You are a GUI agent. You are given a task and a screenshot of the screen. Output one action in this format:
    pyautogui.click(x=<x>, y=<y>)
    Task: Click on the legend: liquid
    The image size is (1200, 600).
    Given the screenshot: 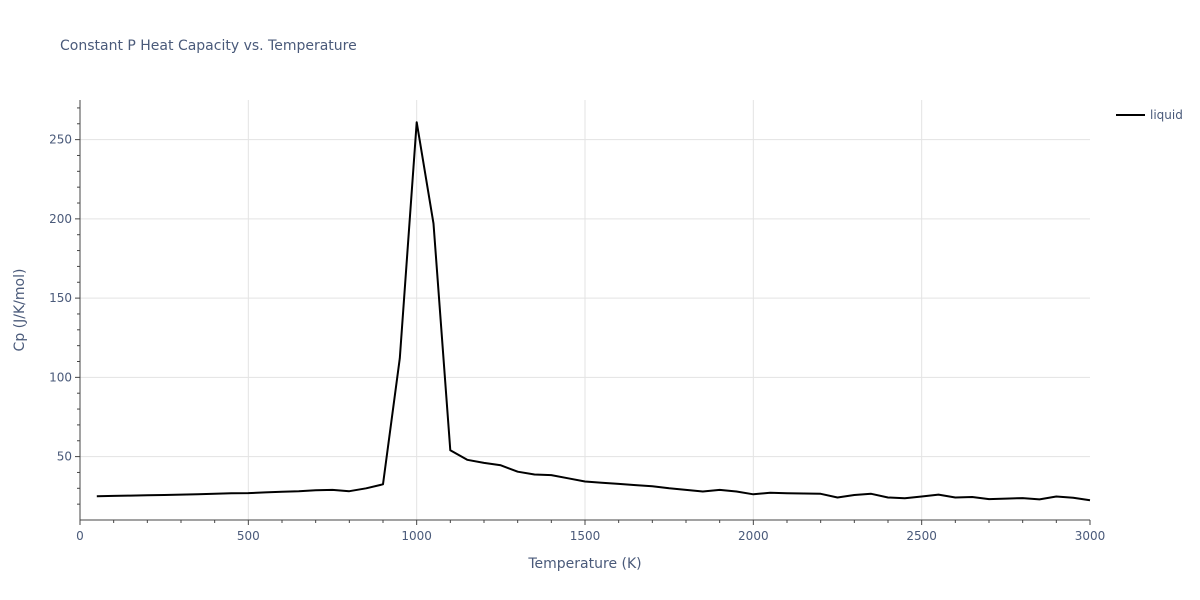 What is the action you would take?
    pyautogui.click(x=1149, y=115)
    